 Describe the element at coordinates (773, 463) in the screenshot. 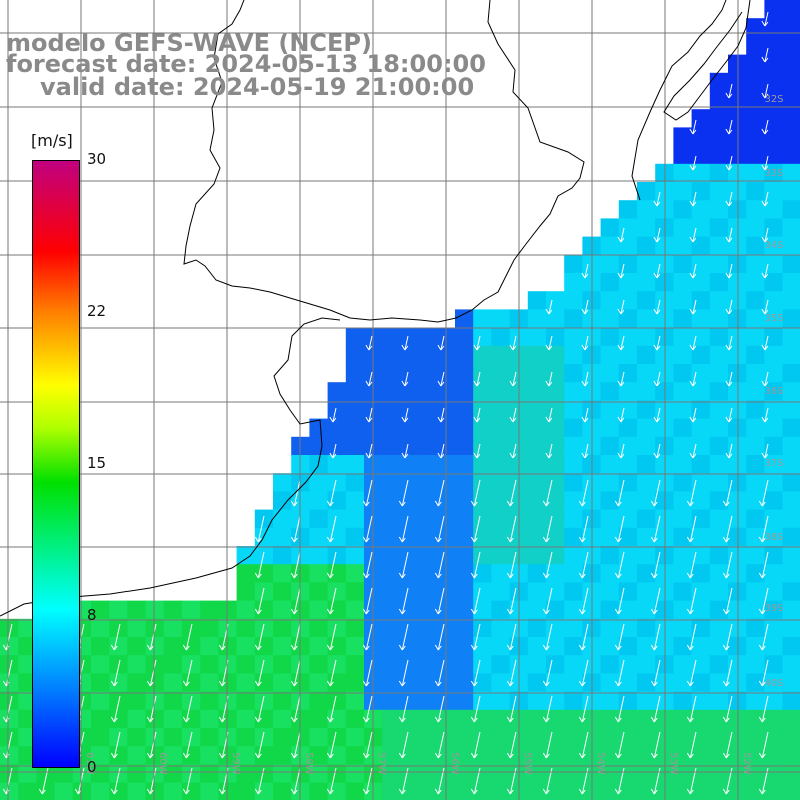

I see `lat-label: 37S` at that location.